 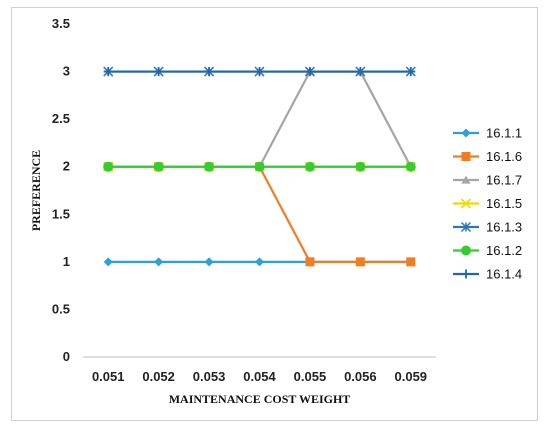 I want to click on legend-item: 16.1.6, so click(x=487, y=156).